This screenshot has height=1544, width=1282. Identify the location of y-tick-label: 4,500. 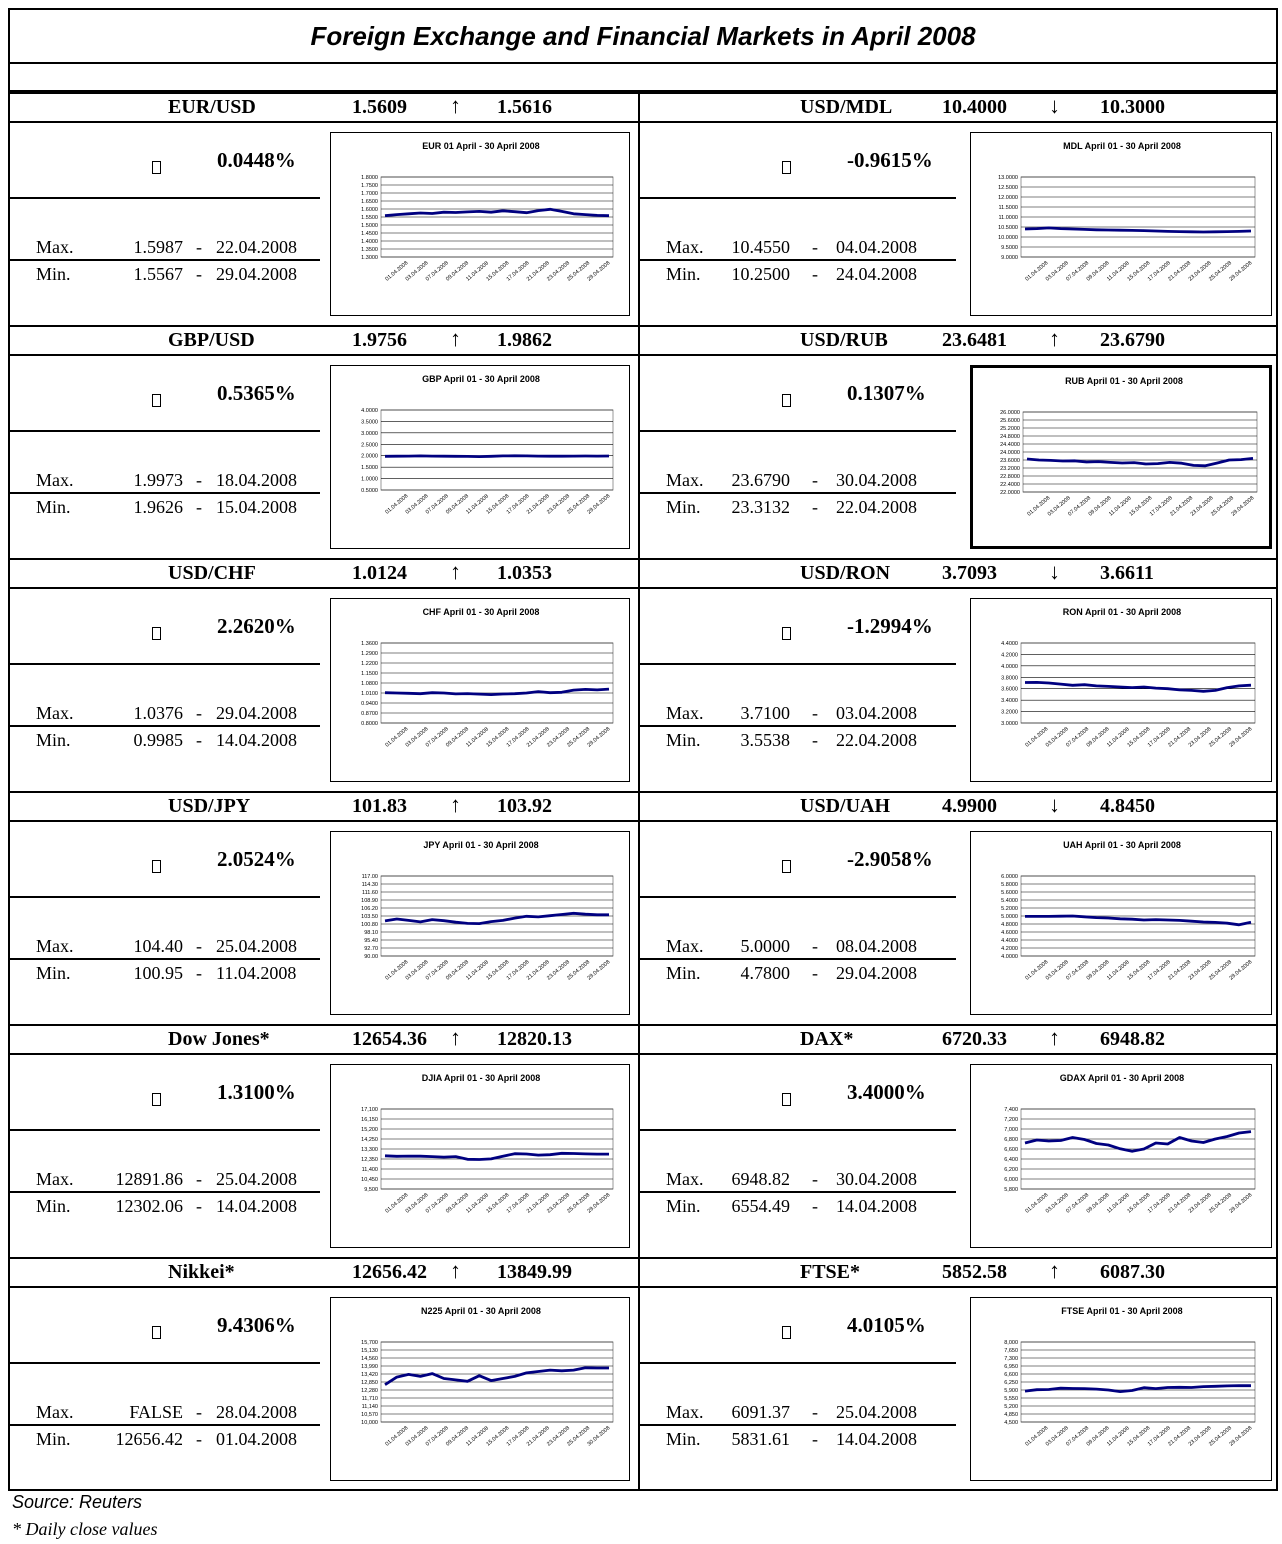
(1011, 1423).